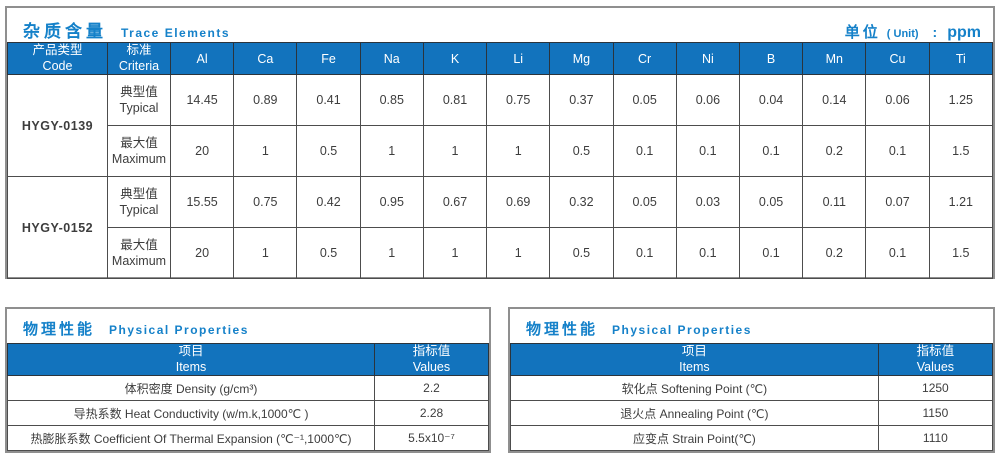 Image resolution: width=1000 pixels, height=459 pixels. Describe the element at coordinates (935, 438) in the screenshot. I see `value-cell: 1110` at that location.